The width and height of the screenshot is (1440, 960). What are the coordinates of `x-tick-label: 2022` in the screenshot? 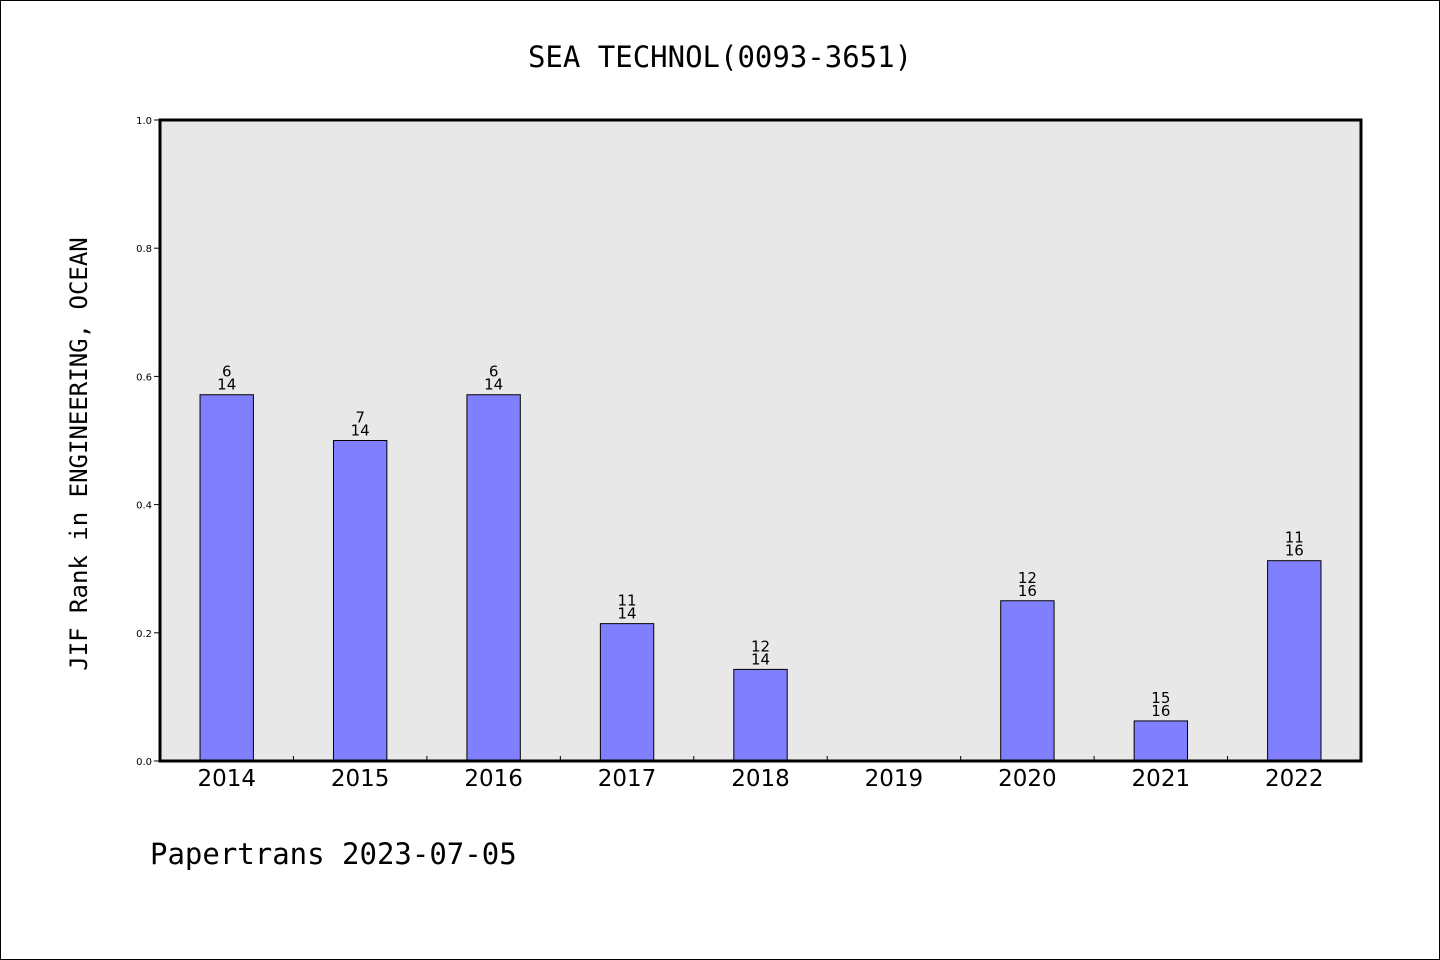 It's located at (1294, 779).